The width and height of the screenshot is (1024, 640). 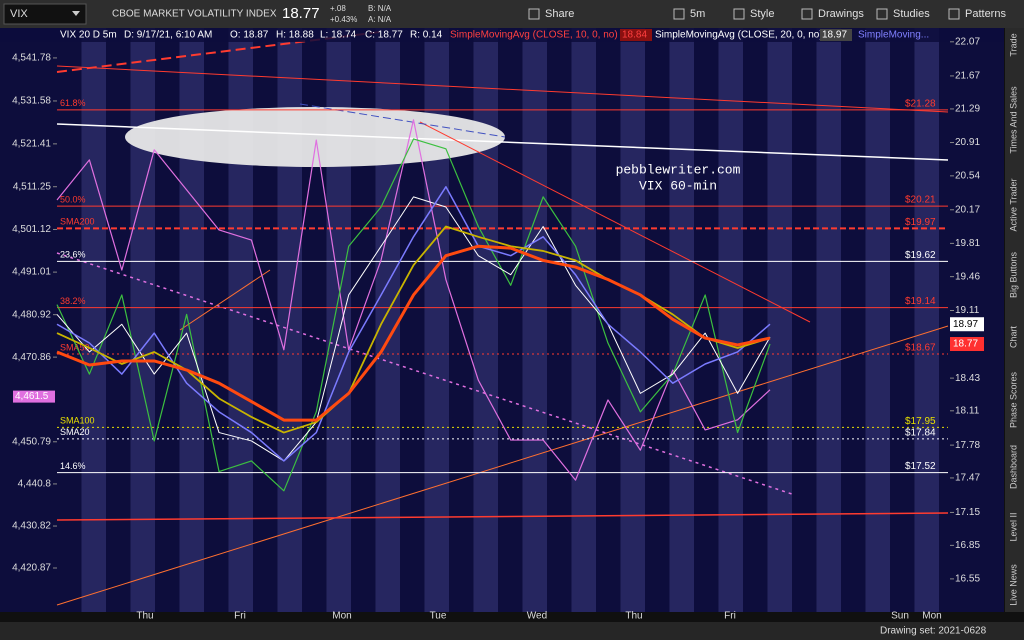 What do you see at coordinates (967, 579) in the screenshot?
I see `y2-tick-label: 16.55` at bounding box center [967, 579].